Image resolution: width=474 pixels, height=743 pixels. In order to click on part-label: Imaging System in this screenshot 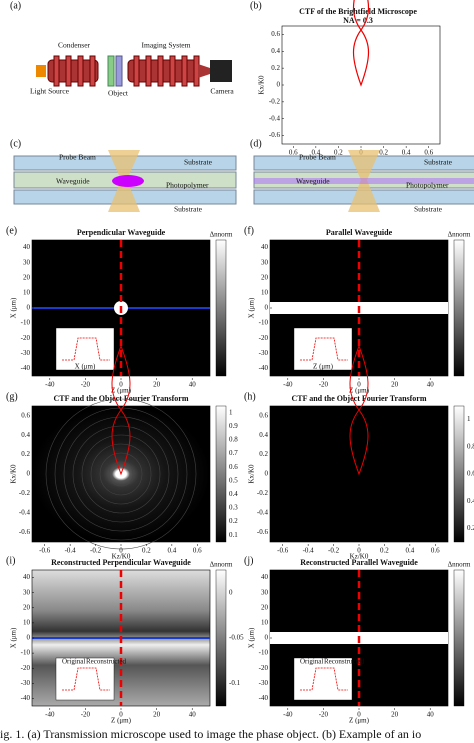, I will do `click(166, 45)`.